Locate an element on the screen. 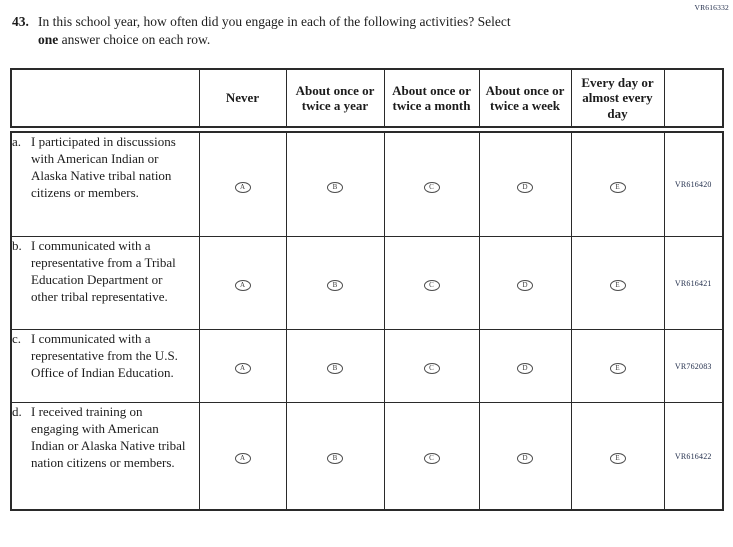 This screenshot has width=733, height=547. page-code: VR616332 is located at coordinates (711, 7).